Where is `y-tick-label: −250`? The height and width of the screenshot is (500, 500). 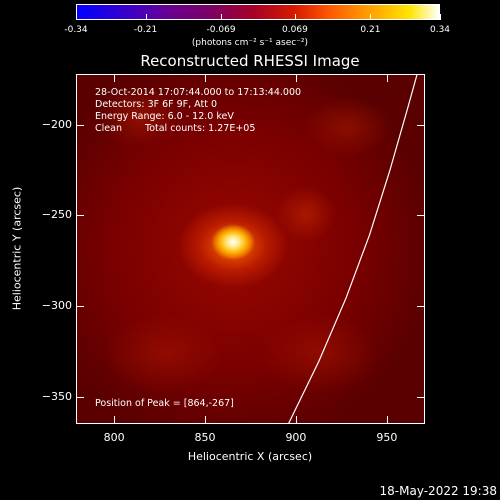
y-tick-label: −250 is located at coordinates (56, 215).